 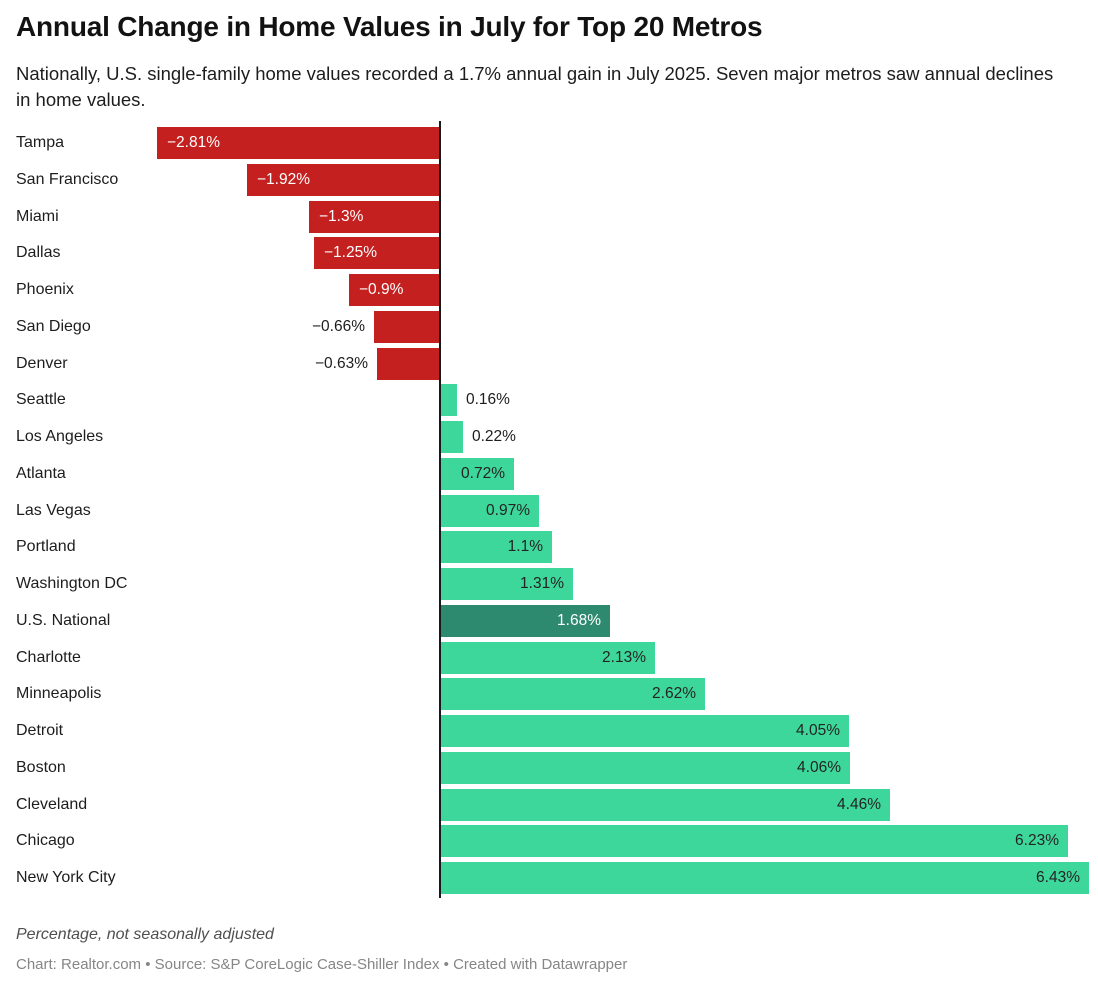 I want to click on metro-label: Las Vegas, so click(x=53, y=510).